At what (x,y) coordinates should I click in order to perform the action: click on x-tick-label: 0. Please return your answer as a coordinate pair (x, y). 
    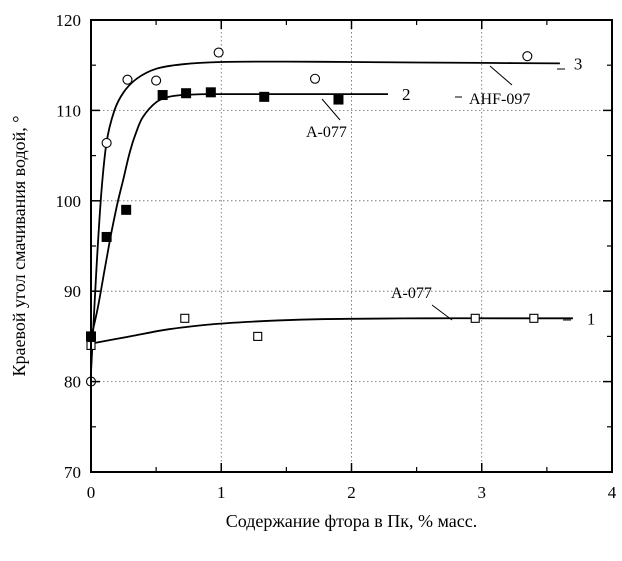
    Looking at the image, I should click on (91, 492).